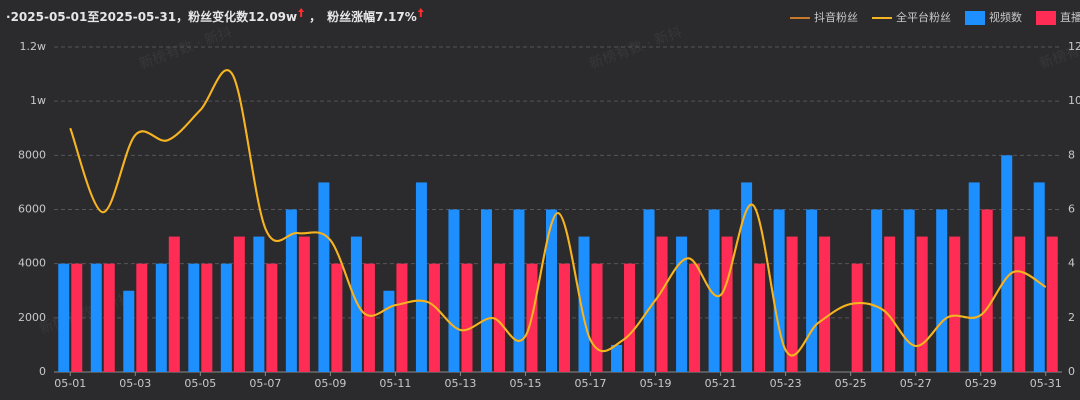  What do you see at coordinates (265, 383) in the screenshot?
I see `x-tick-label: 05-07` at bounding box center [265, 383].